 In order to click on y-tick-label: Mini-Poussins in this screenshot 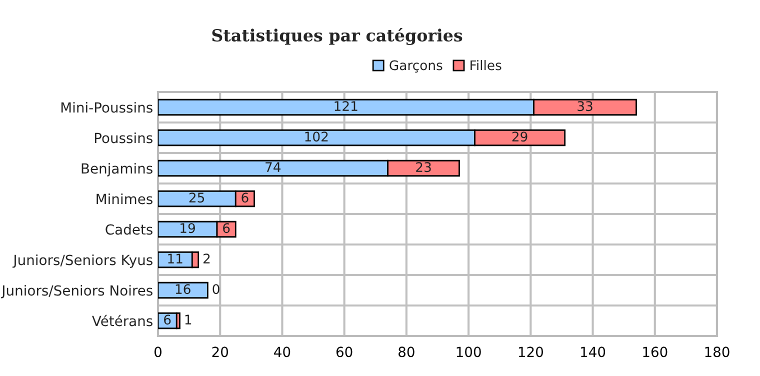, I will do `click(106, 107)`.